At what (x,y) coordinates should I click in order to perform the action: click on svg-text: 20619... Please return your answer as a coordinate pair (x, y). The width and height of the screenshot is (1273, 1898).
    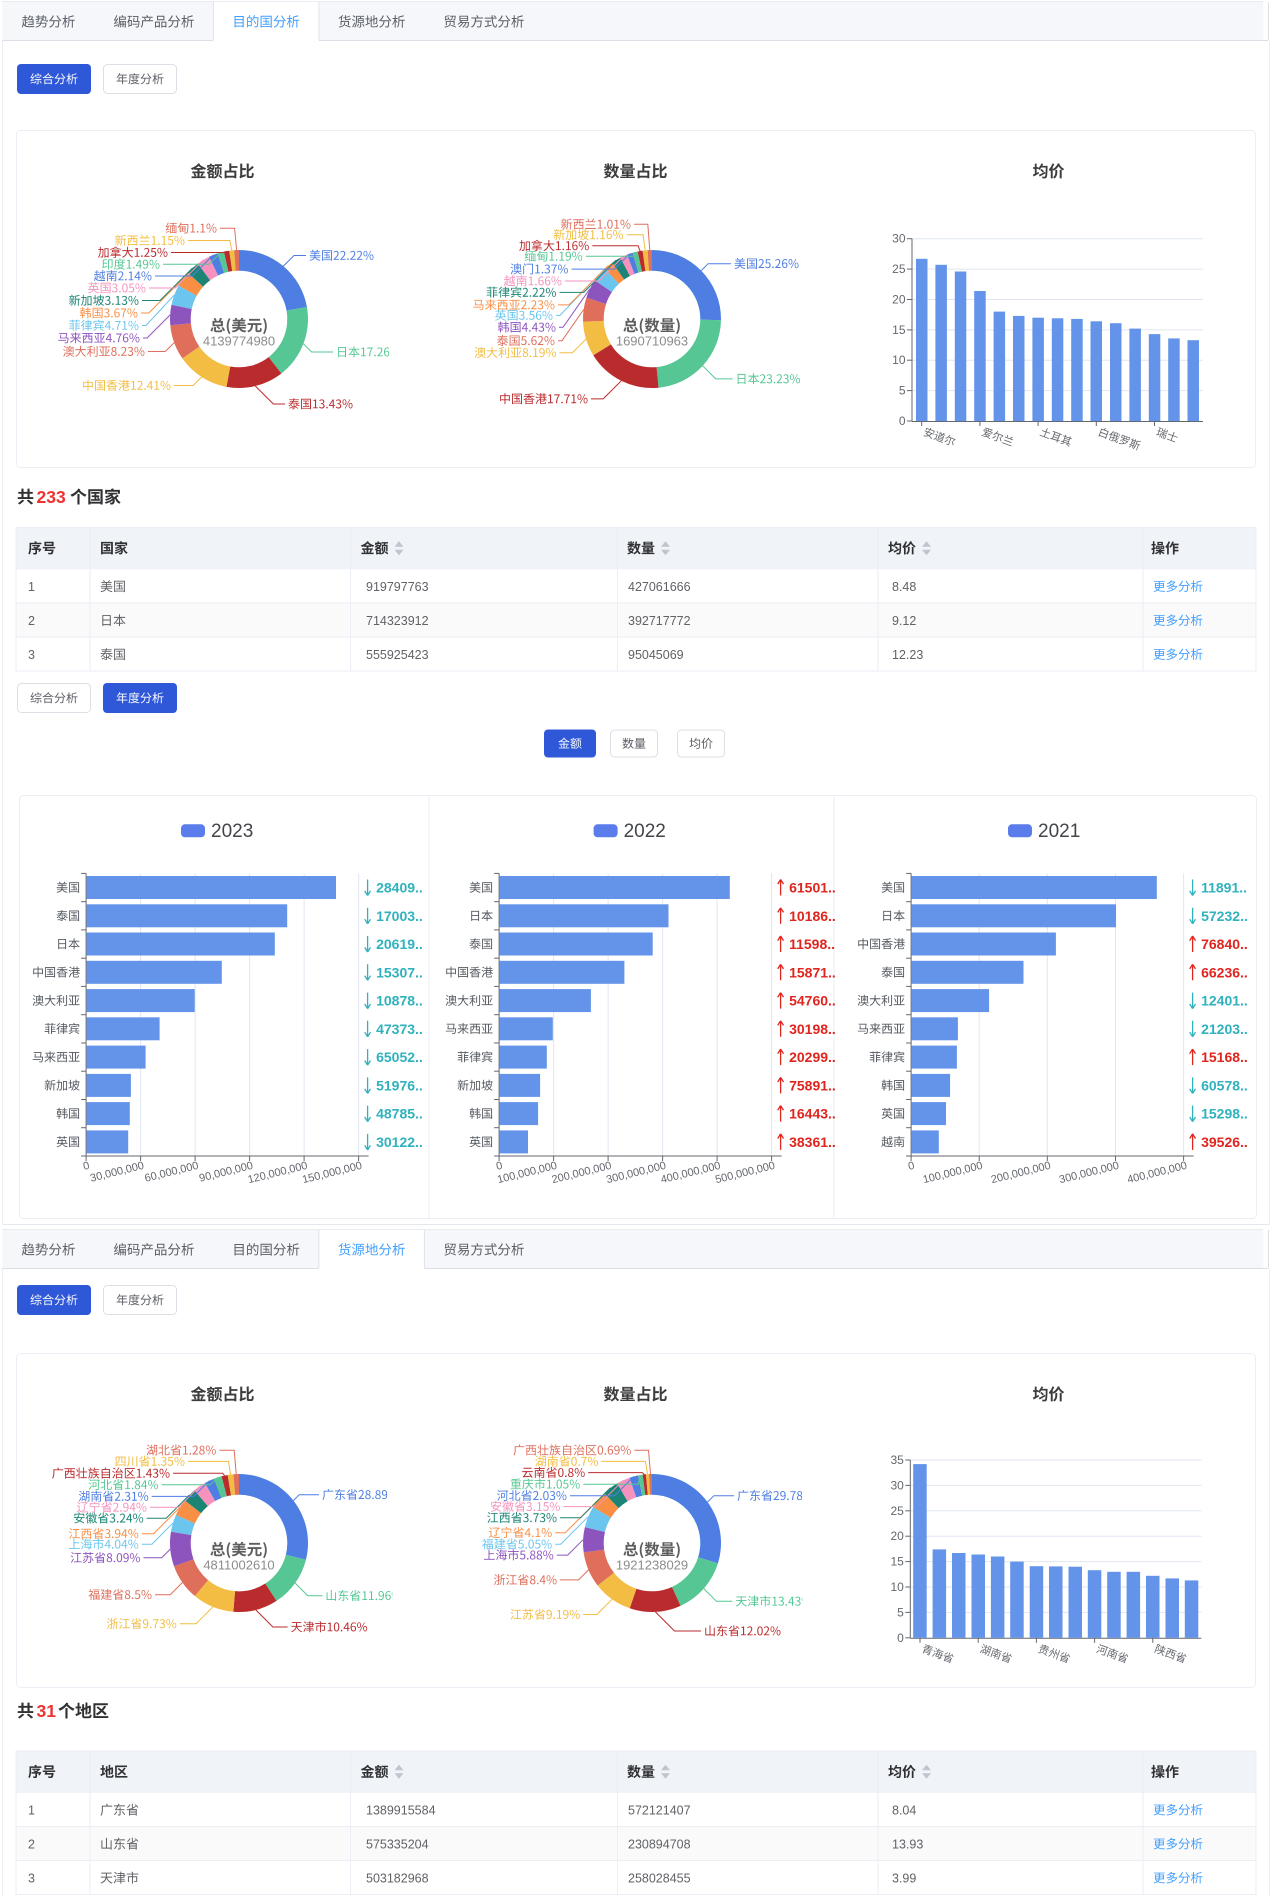
    Looking at the image, I should click on (399, 944).